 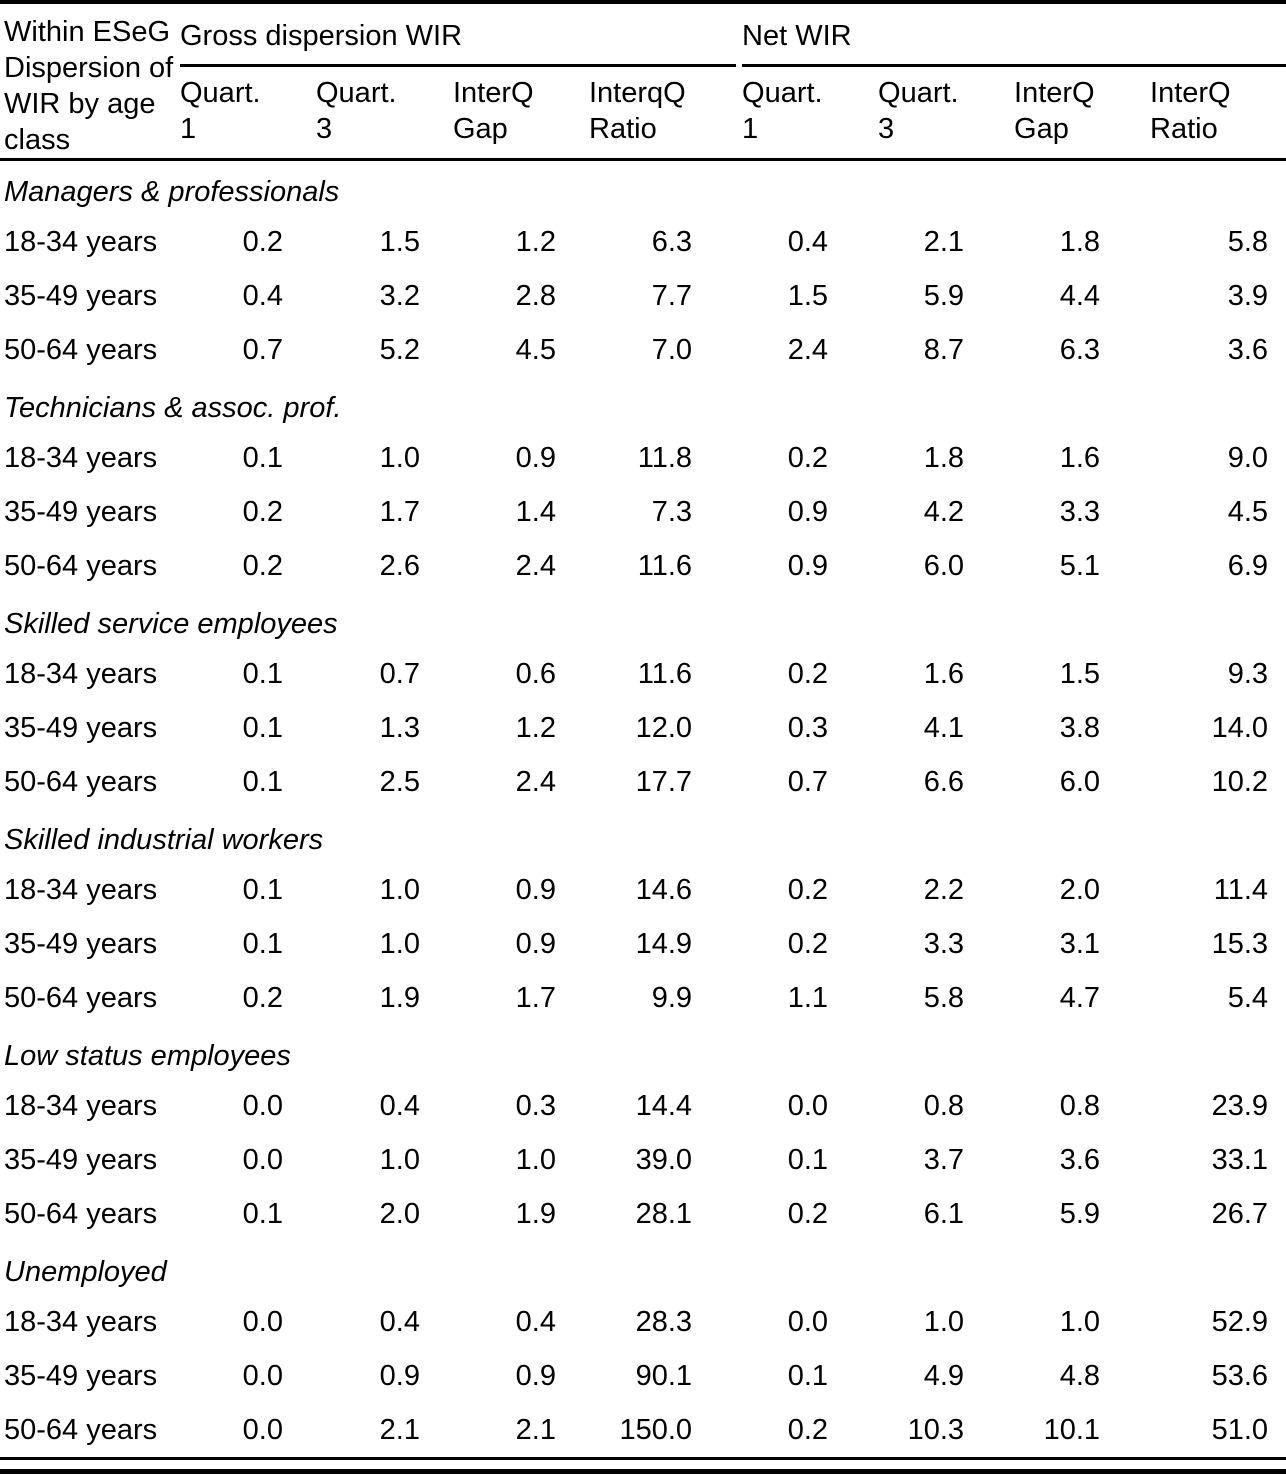 What do you see at coordinates (399, 1214) in the screenshot?
I see `cell-value: 2.0` at bounding box center [399, 1214].